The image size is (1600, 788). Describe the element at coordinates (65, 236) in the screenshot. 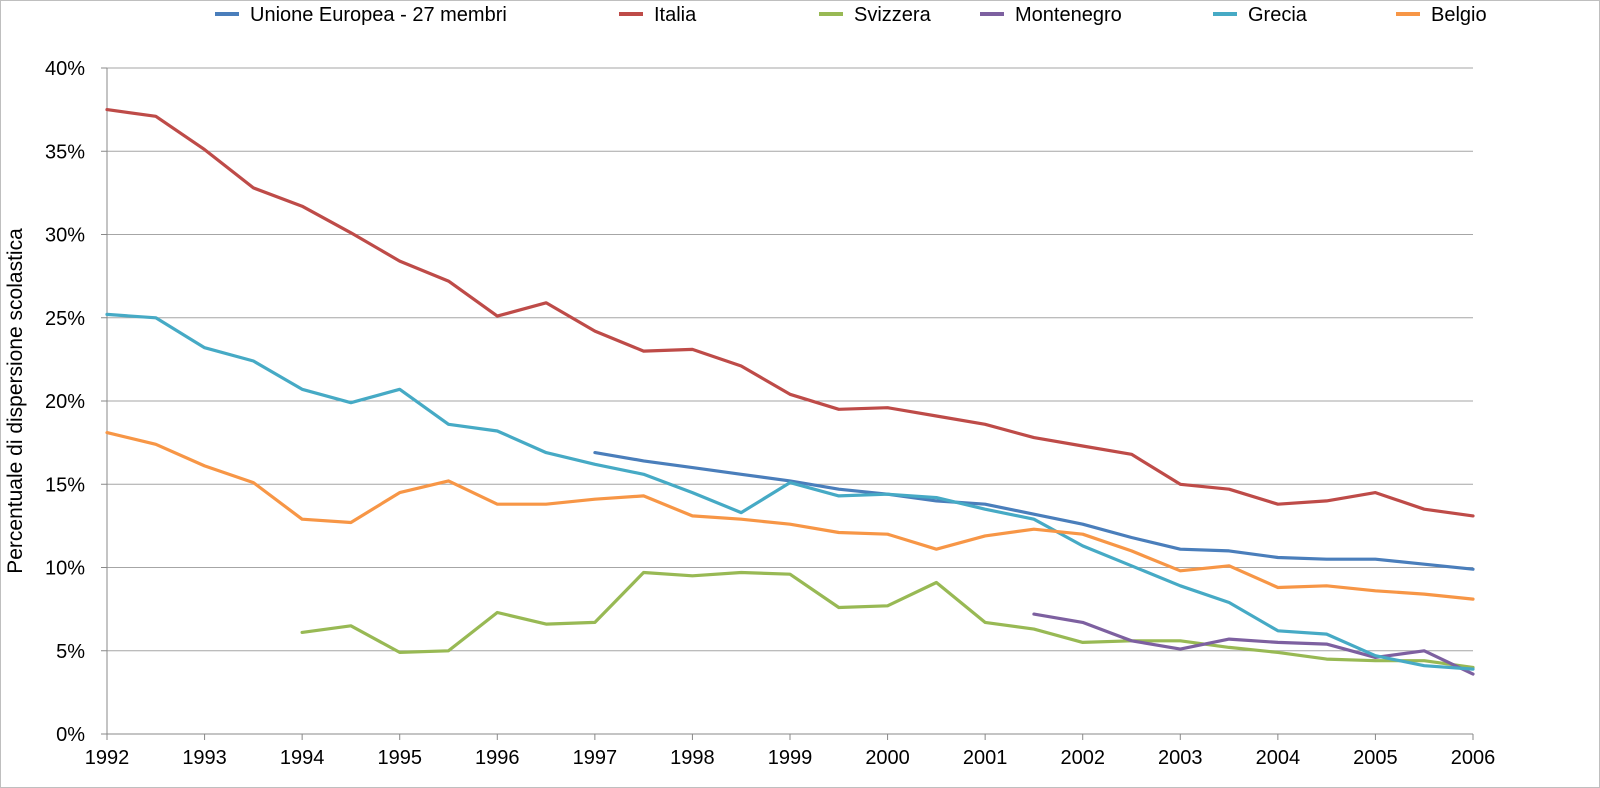

I see `y-tick-label: 30%` at that location.